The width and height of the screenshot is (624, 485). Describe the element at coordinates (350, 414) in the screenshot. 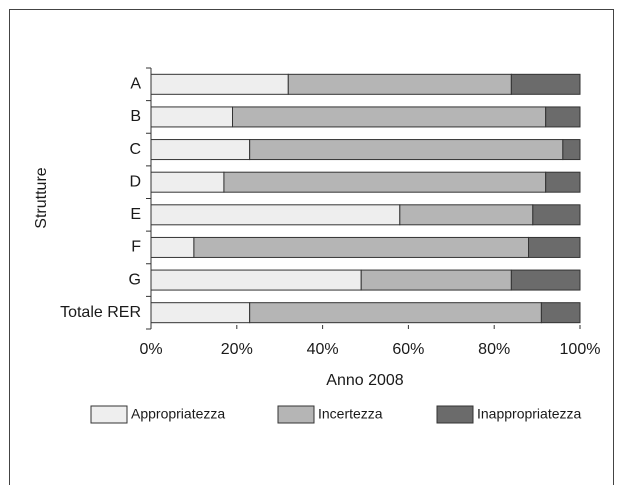

I see `legend-label: Incertezza` at that location.